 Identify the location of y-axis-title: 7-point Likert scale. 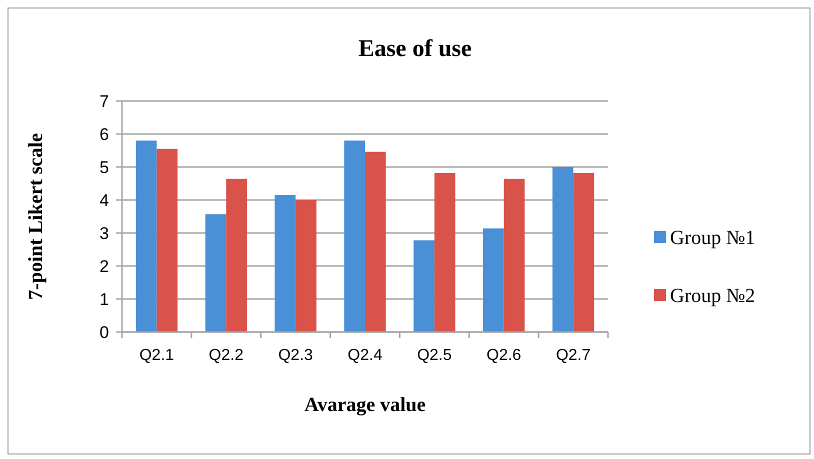
(36, 216).